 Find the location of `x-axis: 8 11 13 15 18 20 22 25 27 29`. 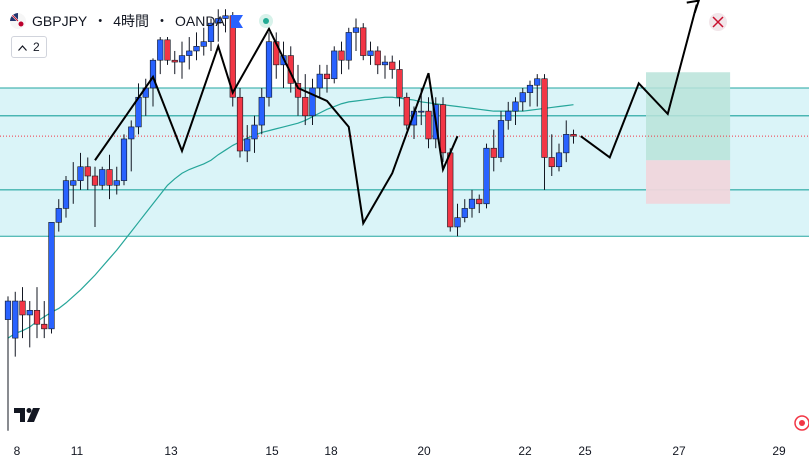

x-axis: 8 11 13 15 18 20 22 25 27 29 is located at coordinates (400, 451).